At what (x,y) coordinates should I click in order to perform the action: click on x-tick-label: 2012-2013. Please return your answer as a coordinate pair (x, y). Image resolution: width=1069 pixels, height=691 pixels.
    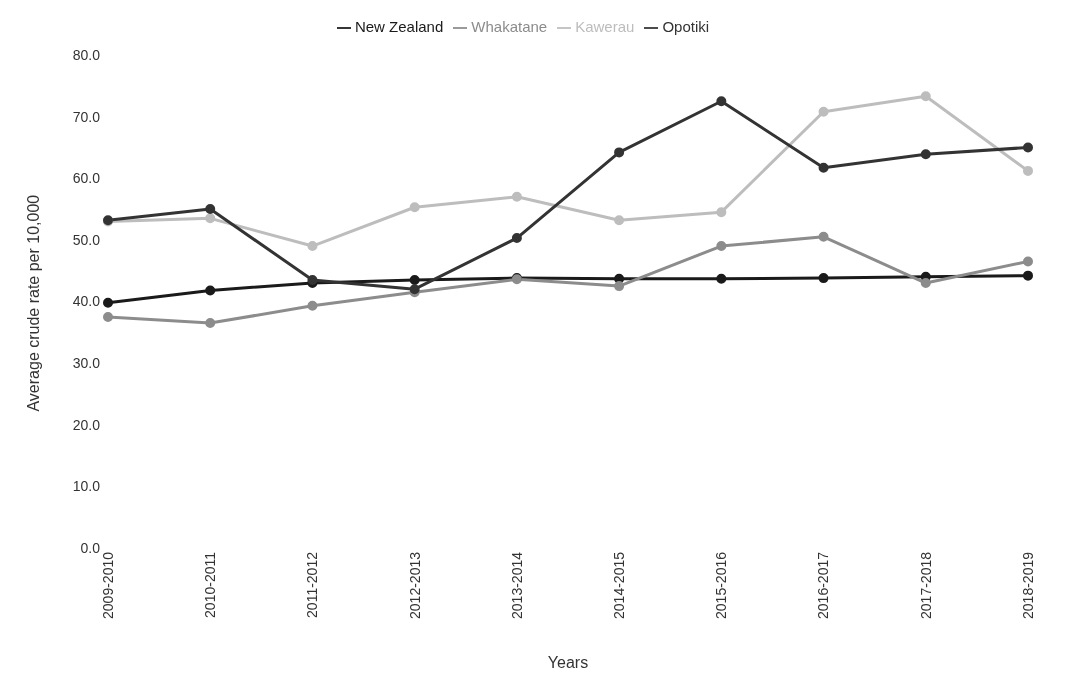
    Looking at the image, I should click on (414, 585).